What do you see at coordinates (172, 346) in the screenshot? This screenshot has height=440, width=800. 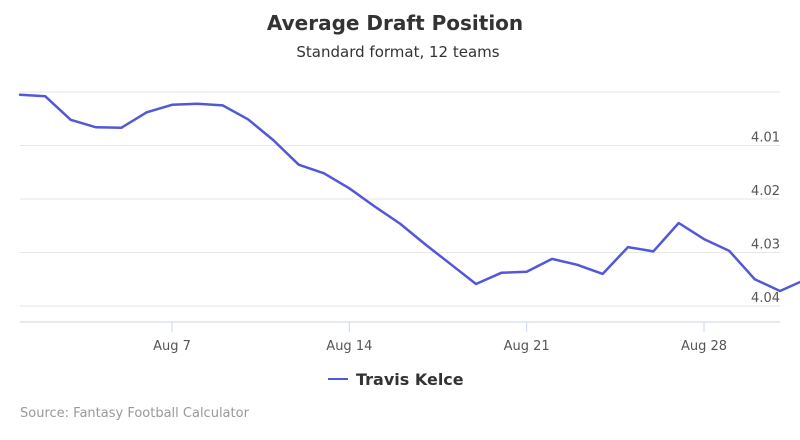 I see `x-tick-label: Aug 7` at bounding box center [172, 346].